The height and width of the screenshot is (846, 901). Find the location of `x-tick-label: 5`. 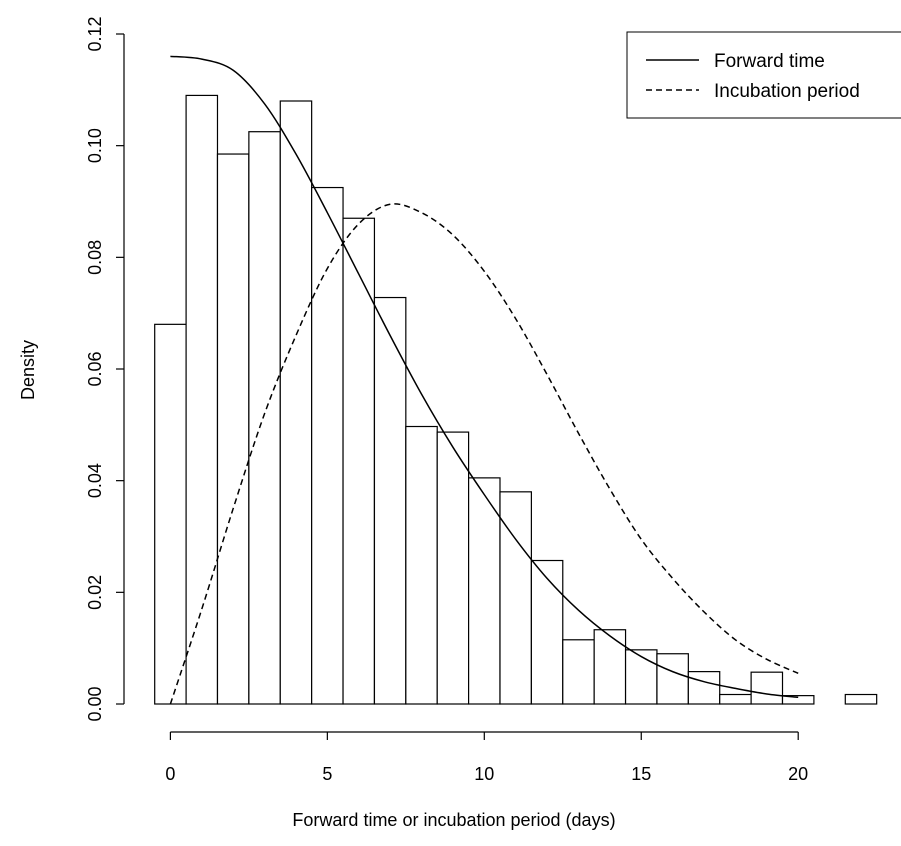

x-tick-label: 5 is located at coordinates (327, 774).